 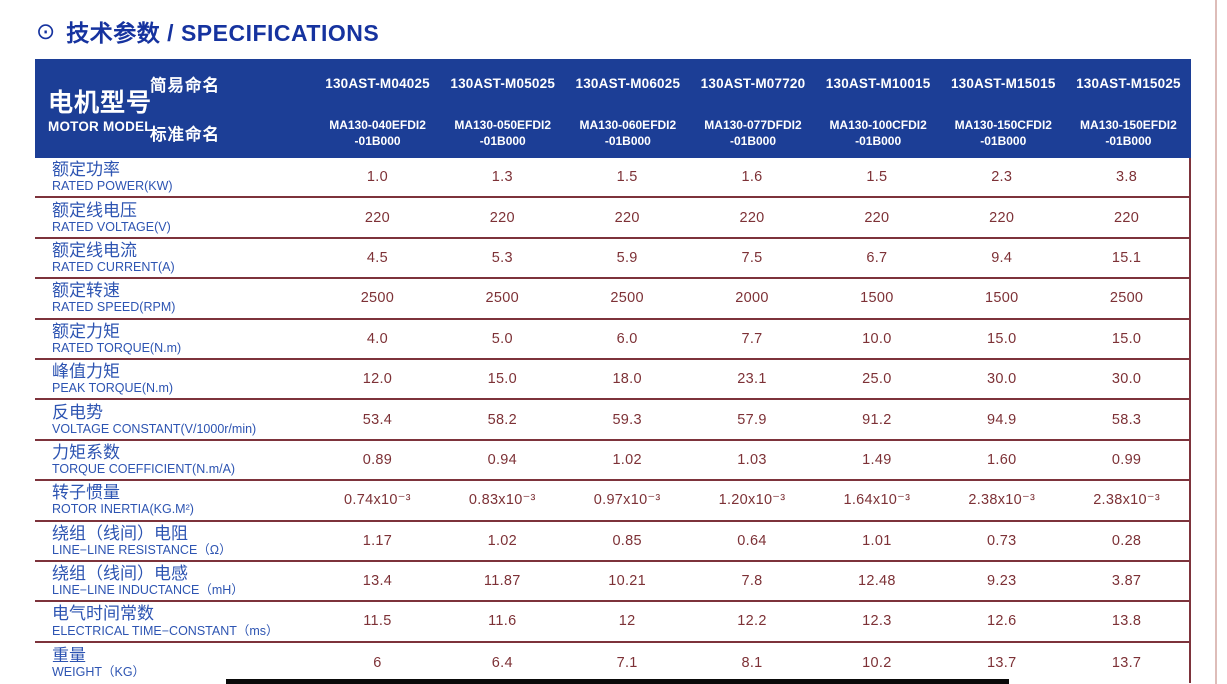 What do you see at coordinates (752, 662) in the screenshot?
I see `spec-value: 8.1` at bounding box center [752, 662].